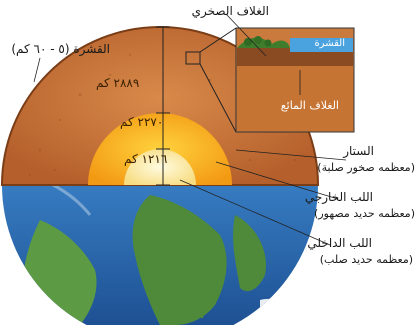 This screenshot has width=419, height=325. What do you see at coordinates (295, 97) in the screenshot?
I see `asthenosphere-band` at bounding box center [295, 97].